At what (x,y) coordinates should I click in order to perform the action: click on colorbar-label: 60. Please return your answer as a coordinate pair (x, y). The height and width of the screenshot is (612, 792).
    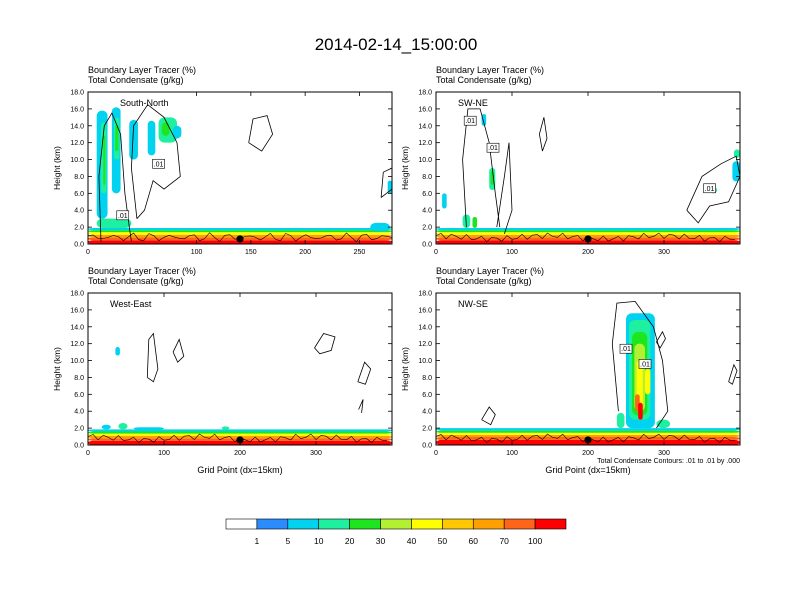
    Looking at the image, I should click on (474, 541).